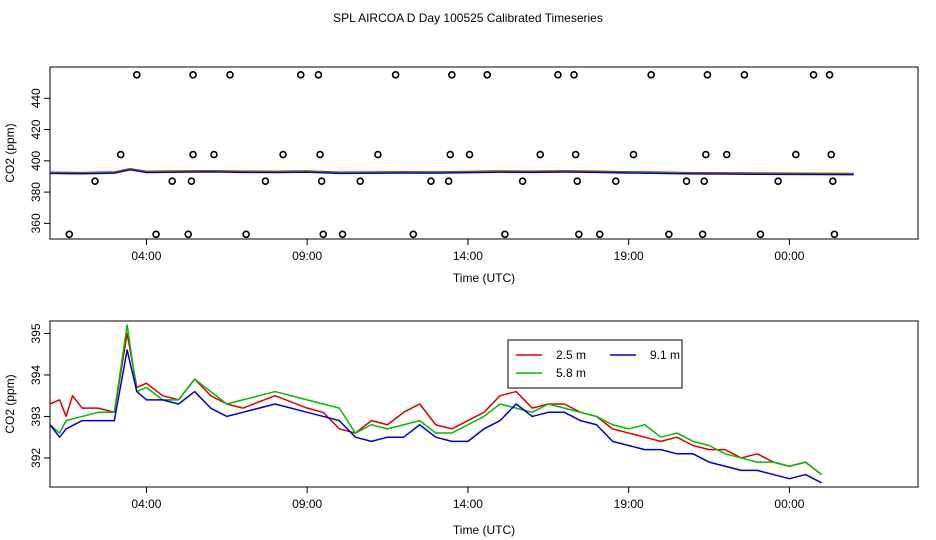 This screenshot has width=936, height=540. What do you see at coordinates (10, 152) in the screenshot?
I see `top-y-axis-label: CO2 (ppm)` at bounding box center [10, 152].